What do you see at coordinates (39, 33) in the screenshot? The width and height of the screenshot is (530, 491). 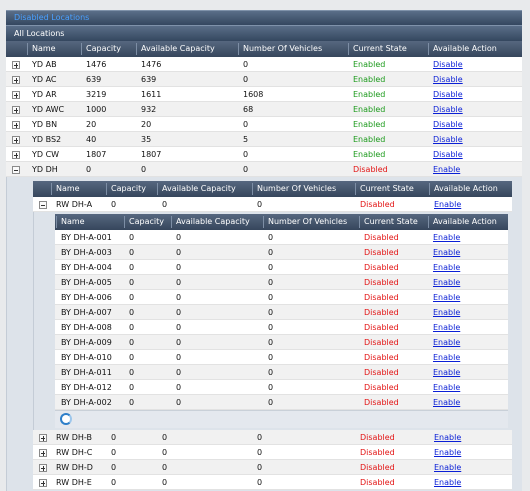 I see `panel-title: All Locations` at bounding box center [39, 33].